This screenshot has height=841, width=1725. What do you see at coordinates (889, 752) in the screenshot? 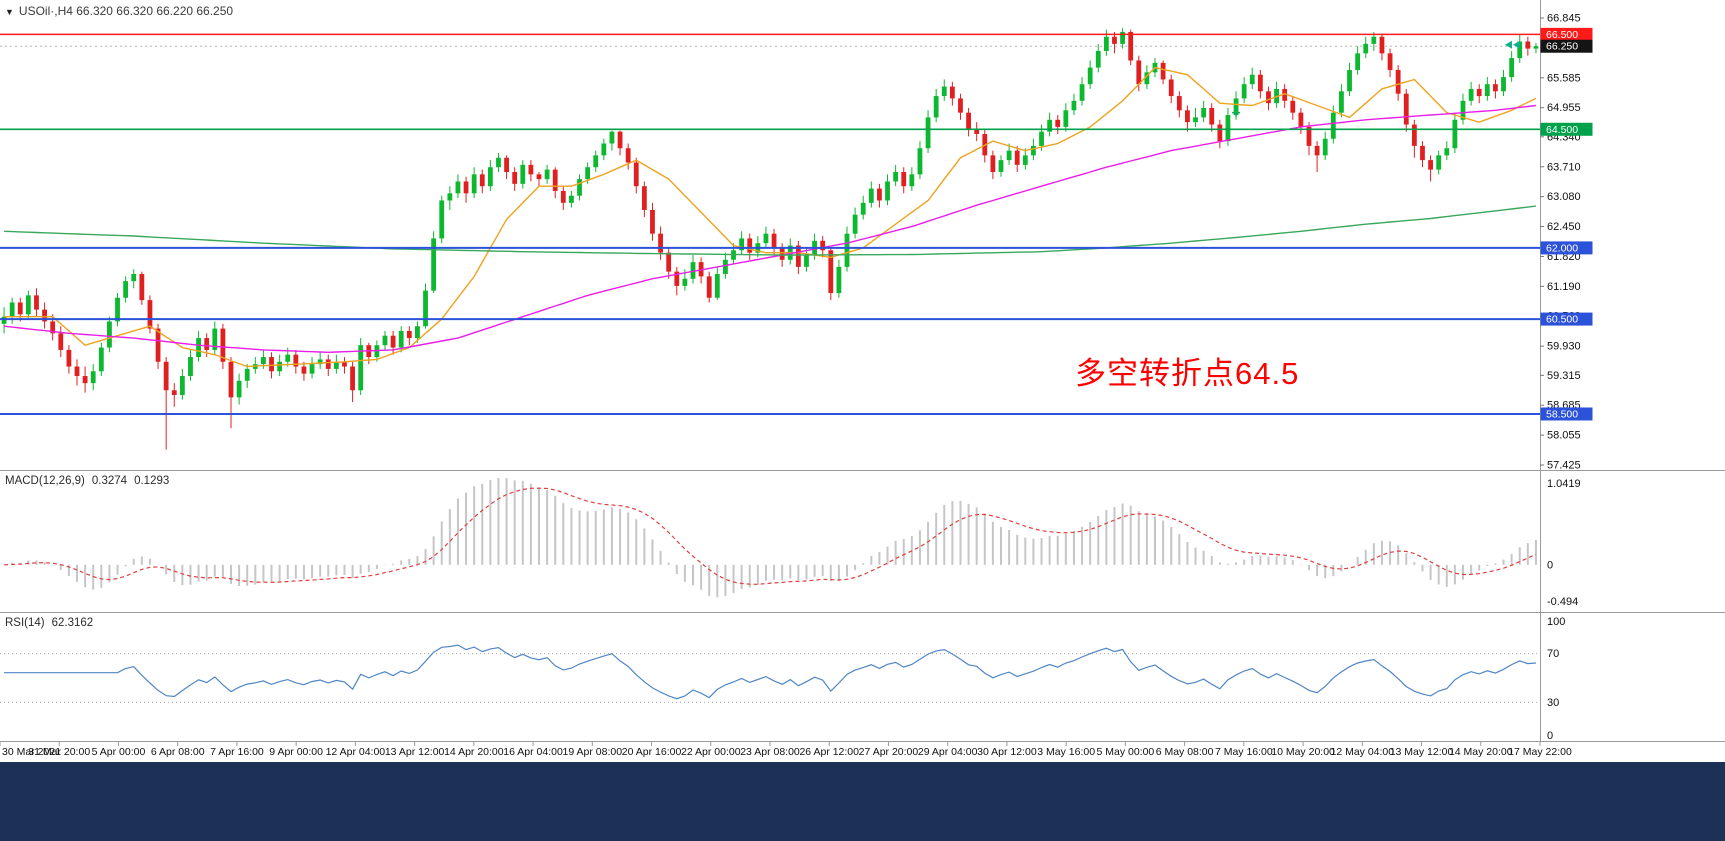
I see `svg-text: 27 Apr 20:00` at bounding box center [889, 752].